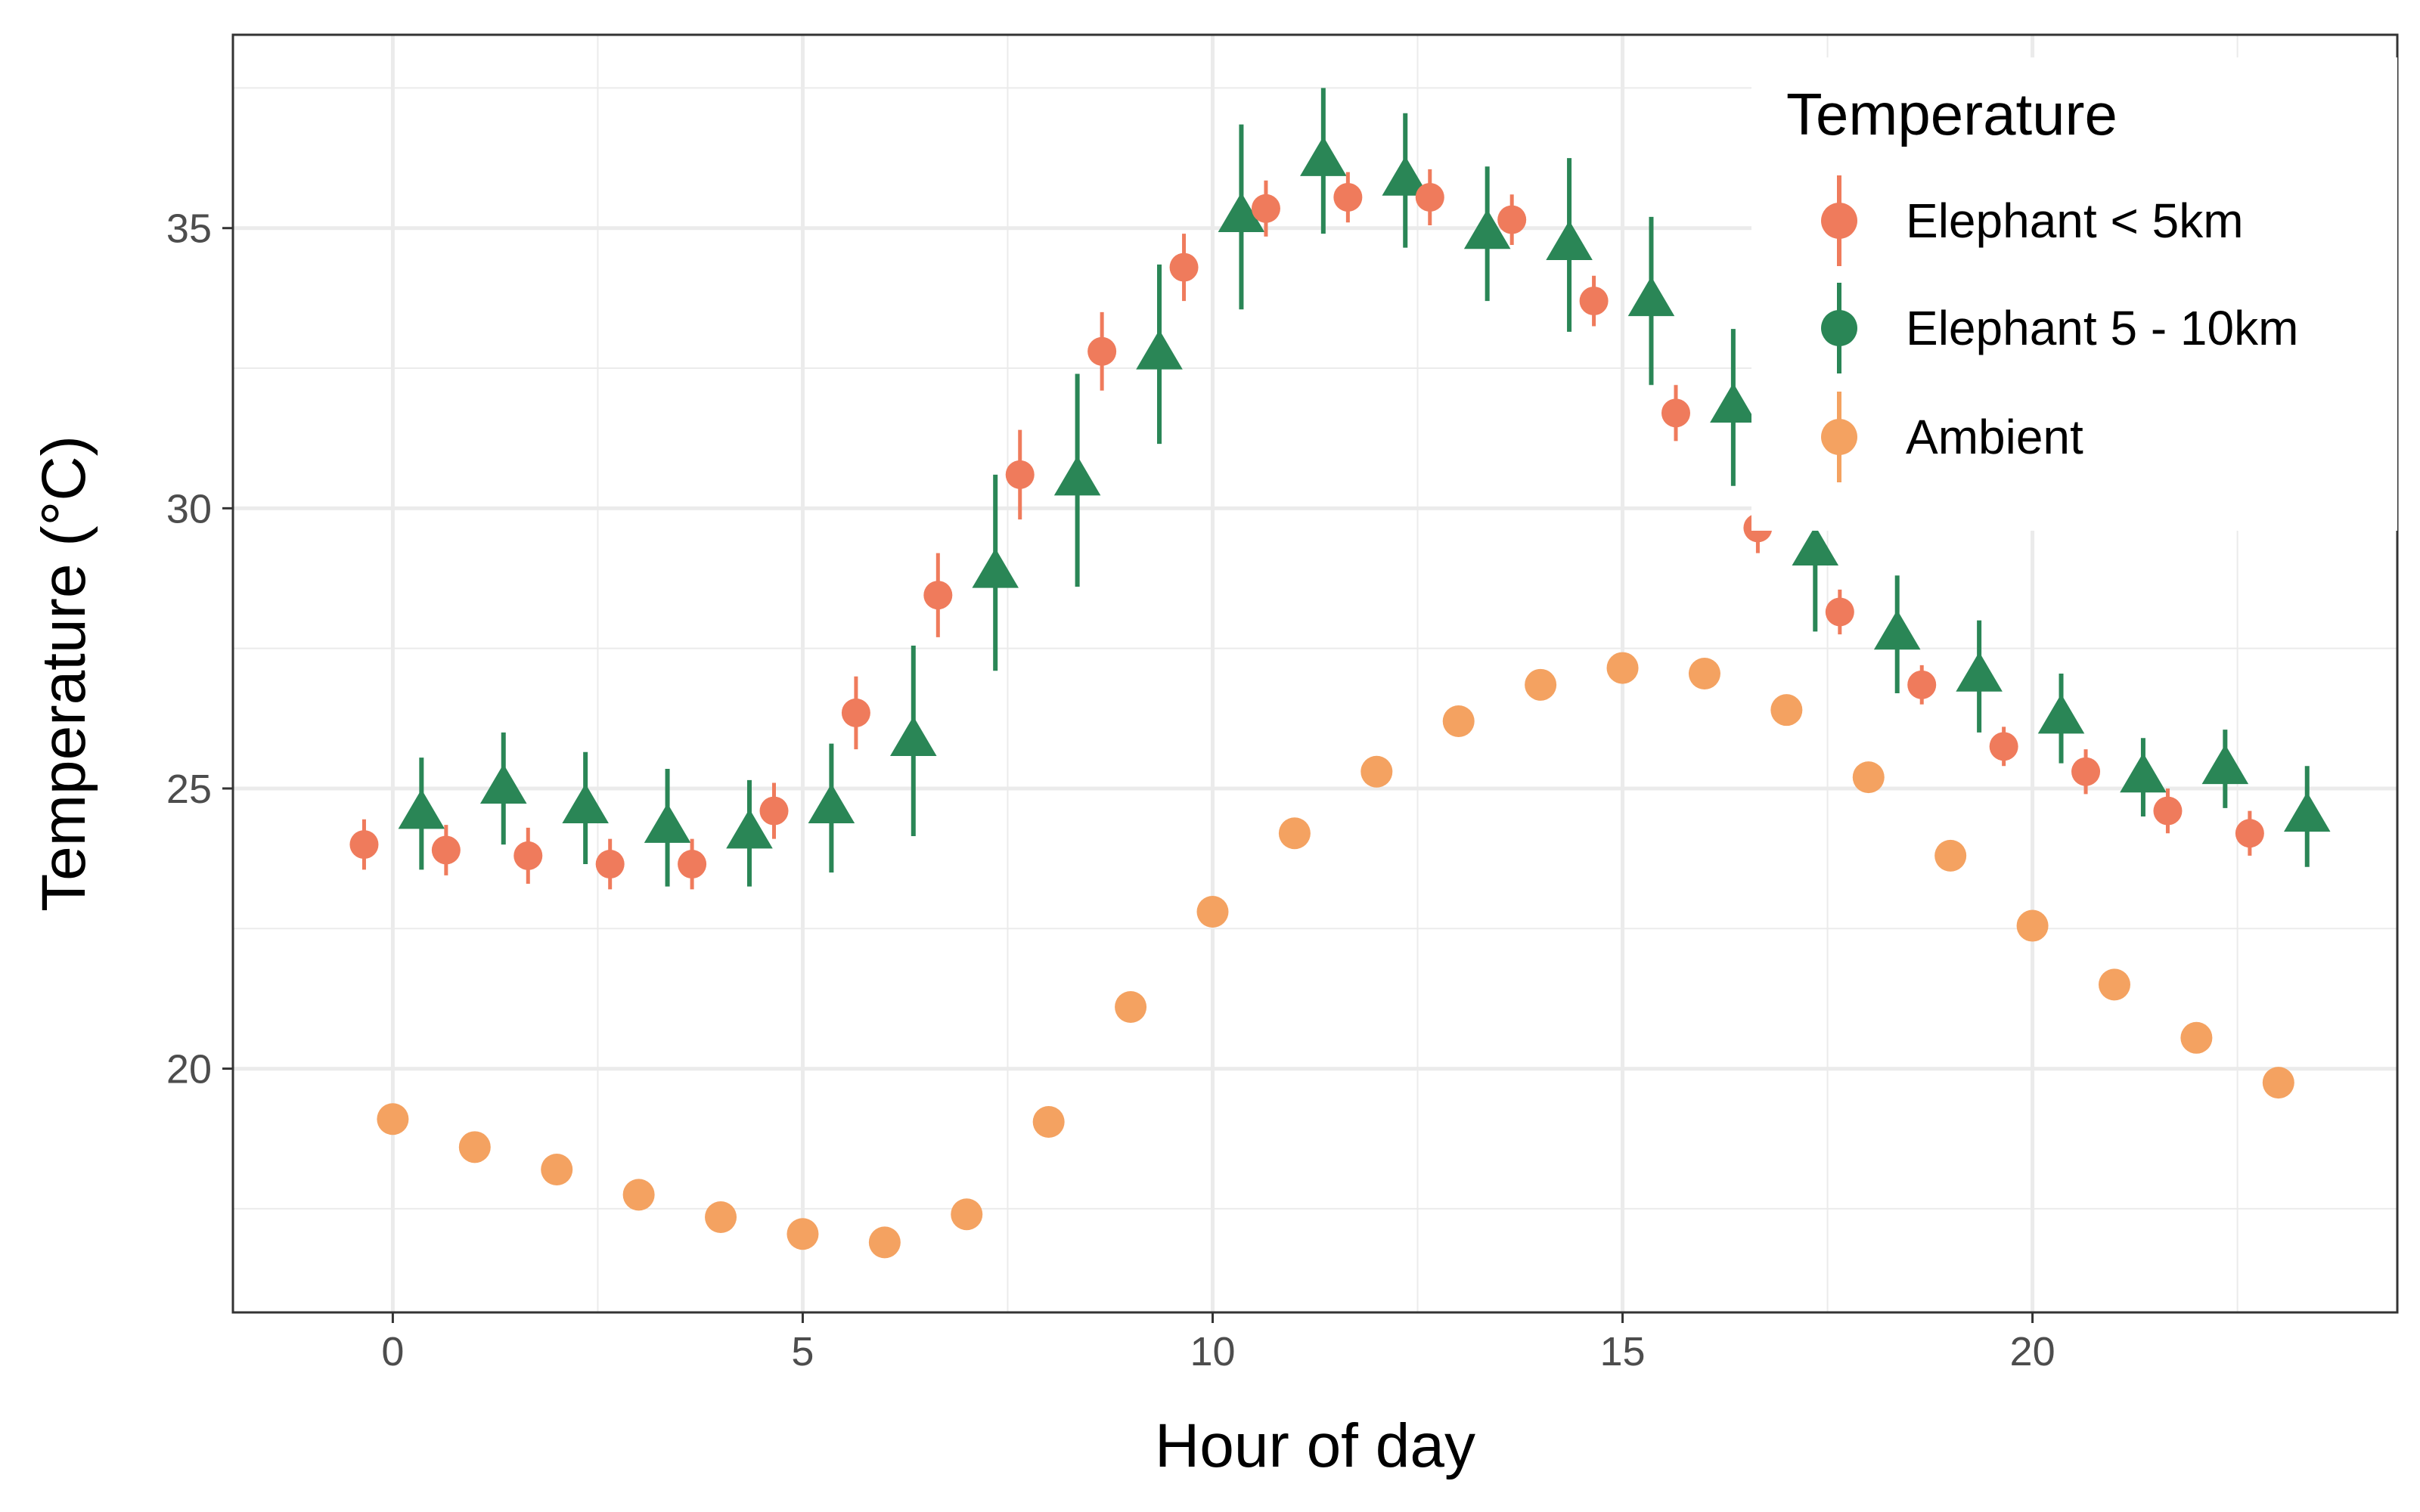 The height and width of the screenshot is (1512, 2420). I want to click on legend-key-elephant-5-10km, so click(1839, 328).